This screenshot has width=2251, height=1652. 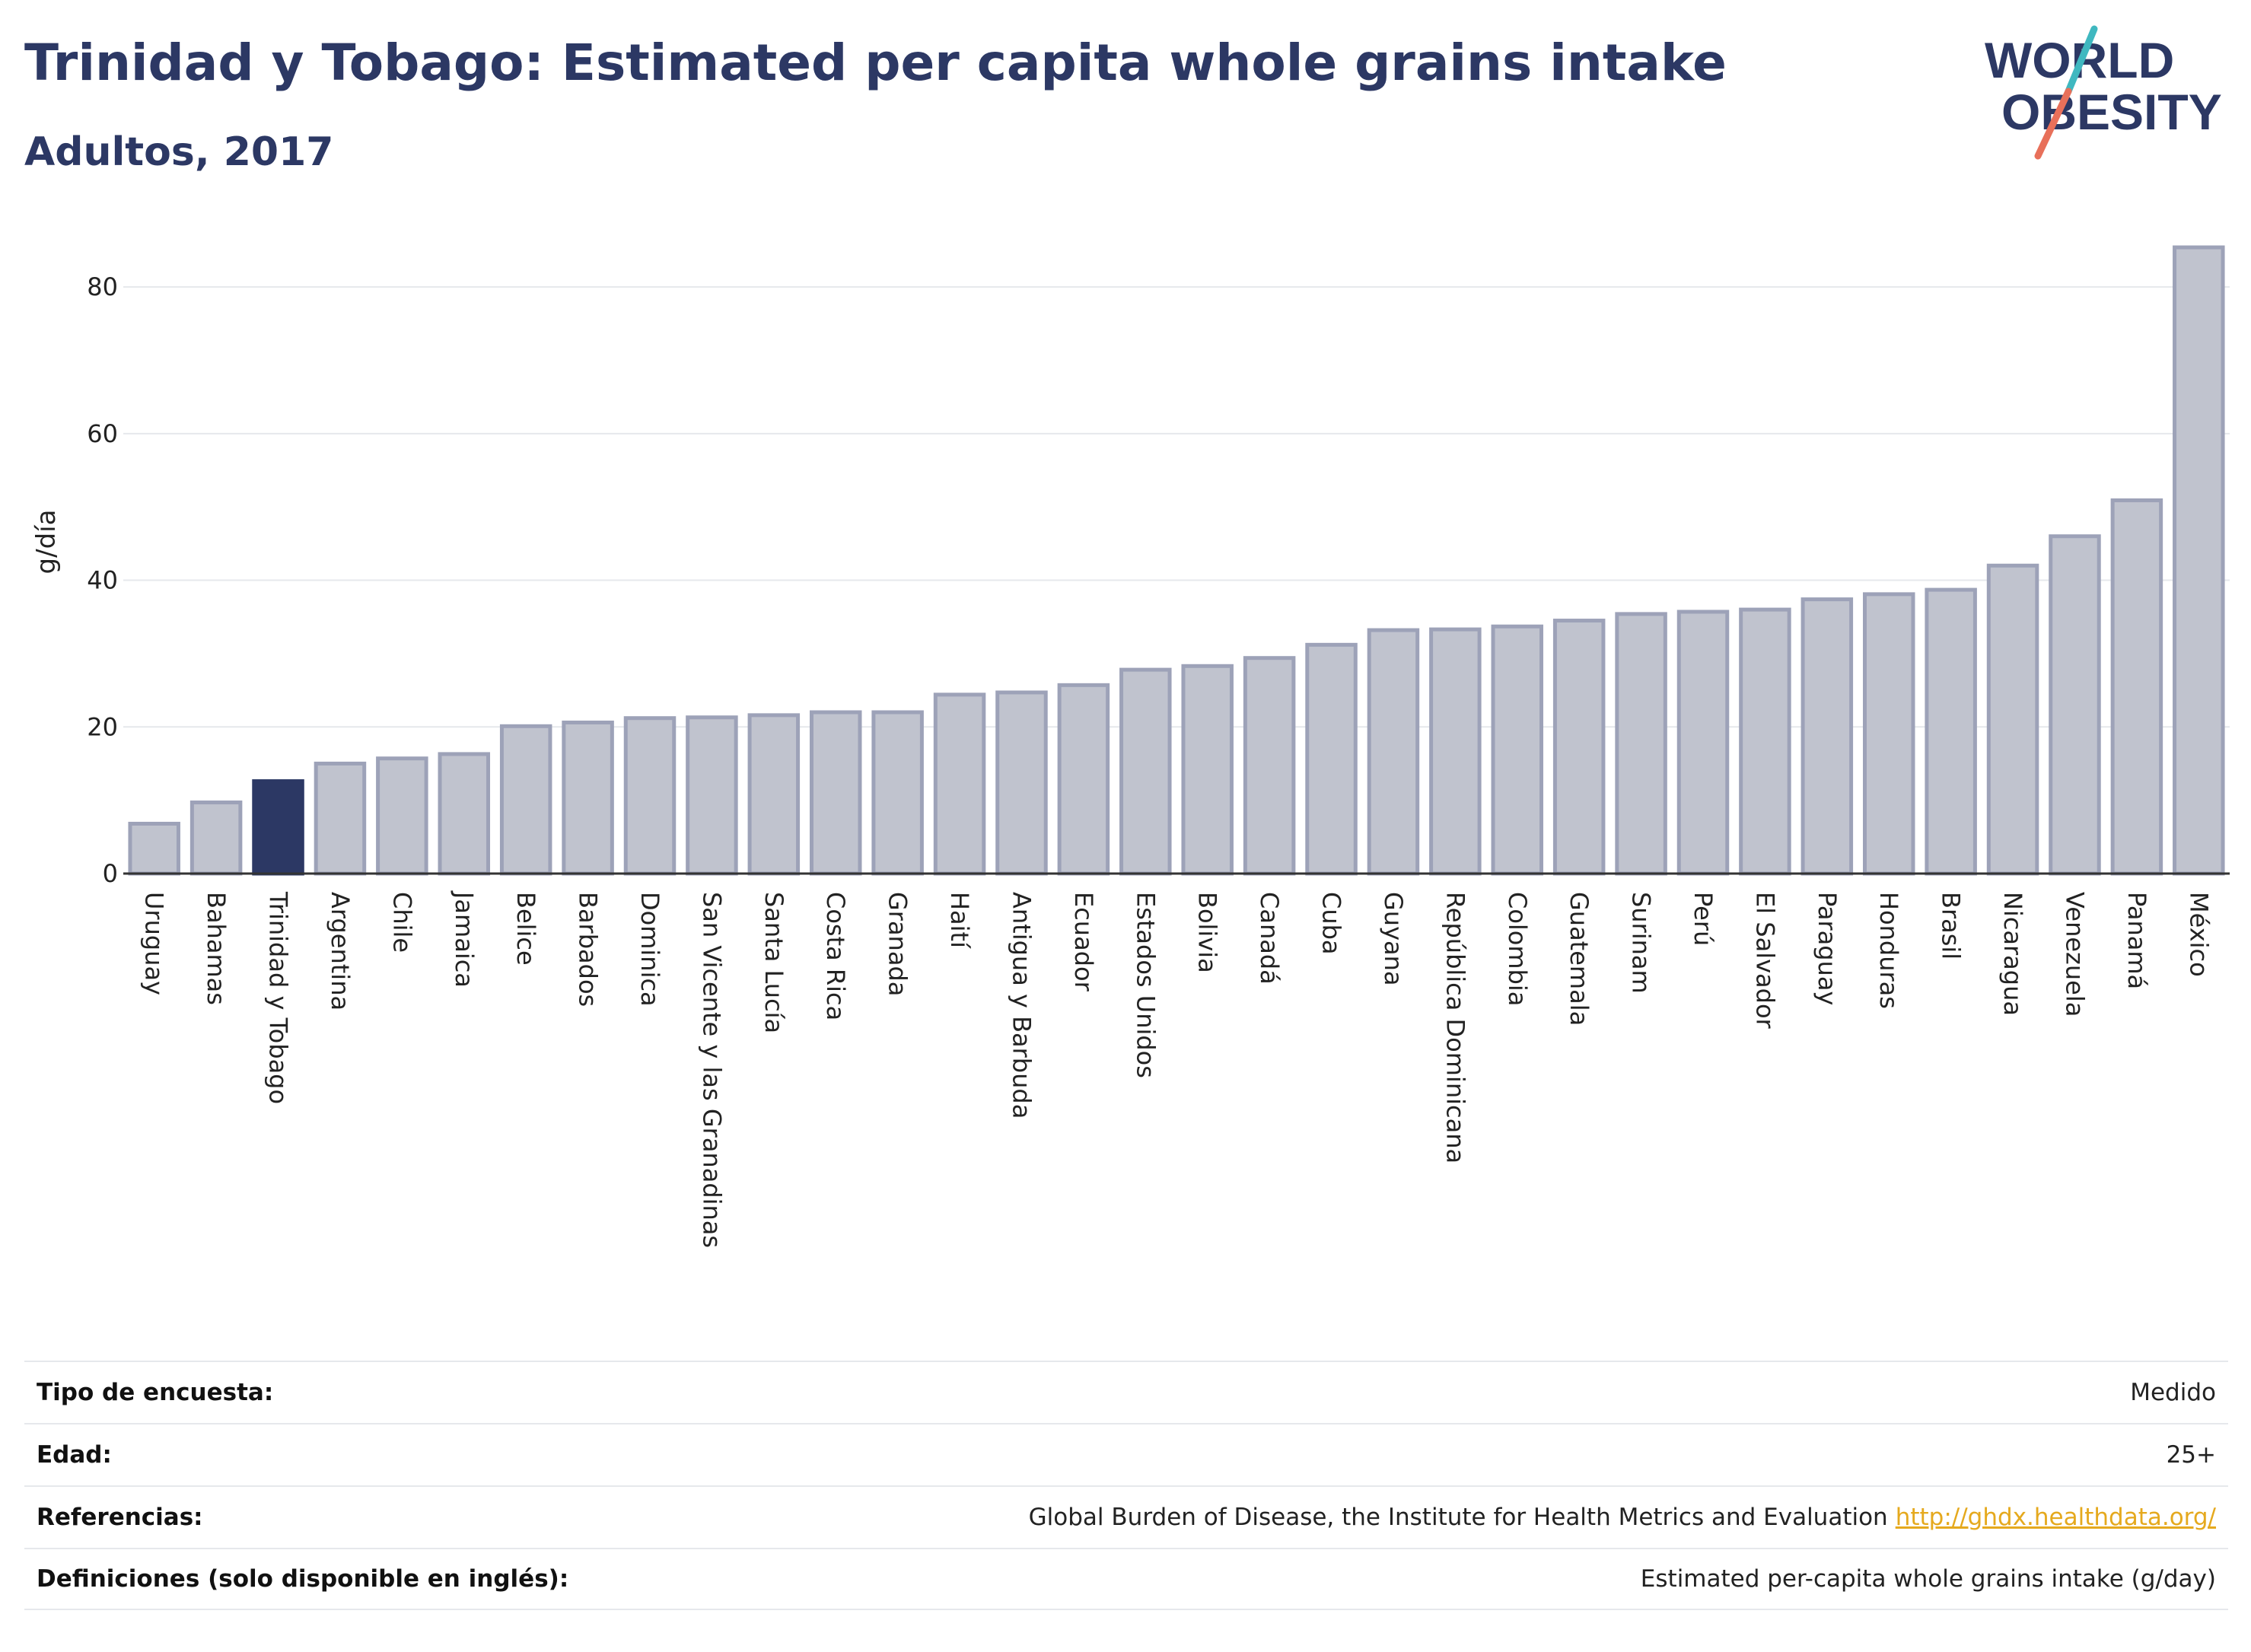 What do you see at coordinates (2136, 940) in the screenshot?
I see `x-tick-label: Panamá` at bounding box center [2136, 940].